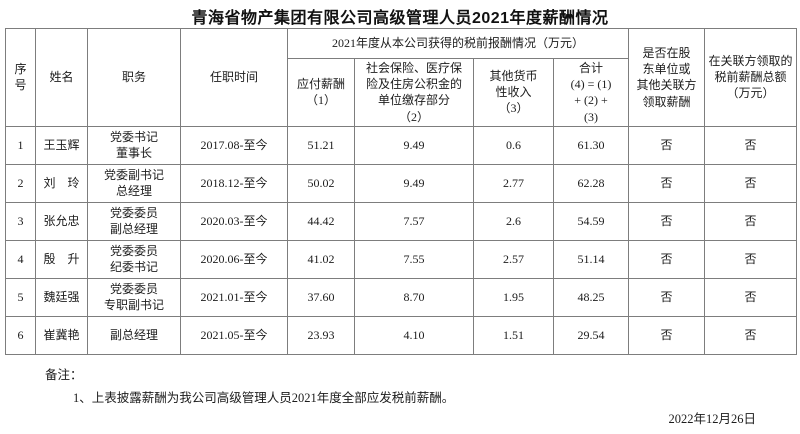  I want to click on header-seq: 序 号, so click(20, 77).